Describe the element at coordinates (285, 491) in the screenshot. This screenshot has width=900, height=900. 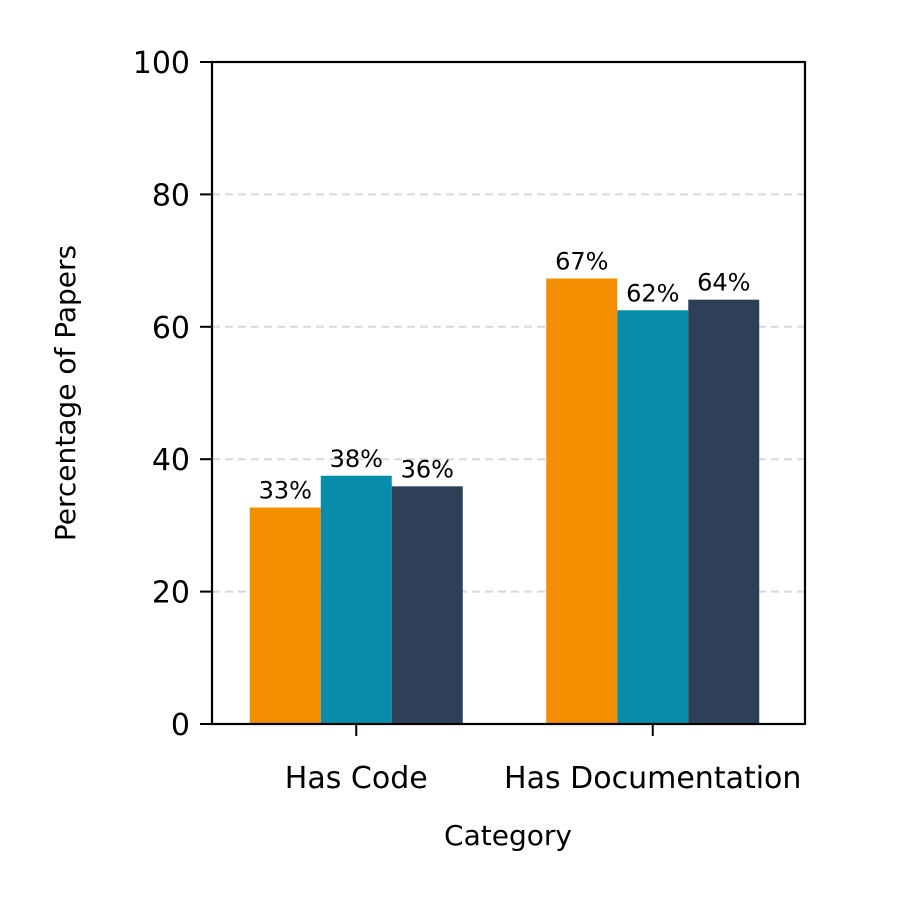
I see `bar-value-label: 33%` at that location.